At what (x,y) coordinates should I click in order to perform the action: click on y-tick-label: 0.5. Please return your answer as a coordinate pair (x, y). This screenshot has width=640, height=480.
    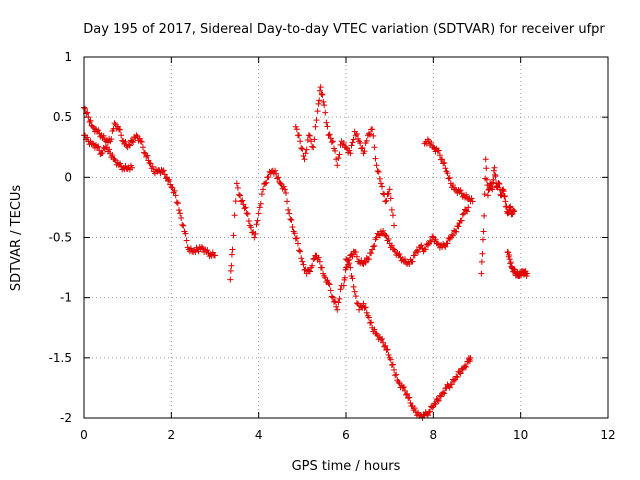
    Looking at the image, I should click on (62, 117).